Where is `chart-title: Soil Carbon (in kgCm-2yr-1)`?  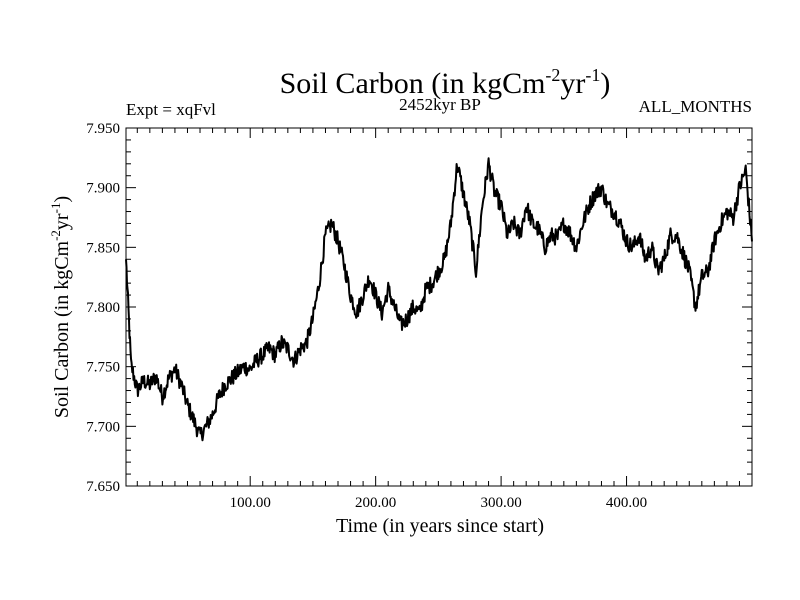 chart-title: Soil Carbon (in kgCm-2yr-1) is located at coordinates (445, 82).